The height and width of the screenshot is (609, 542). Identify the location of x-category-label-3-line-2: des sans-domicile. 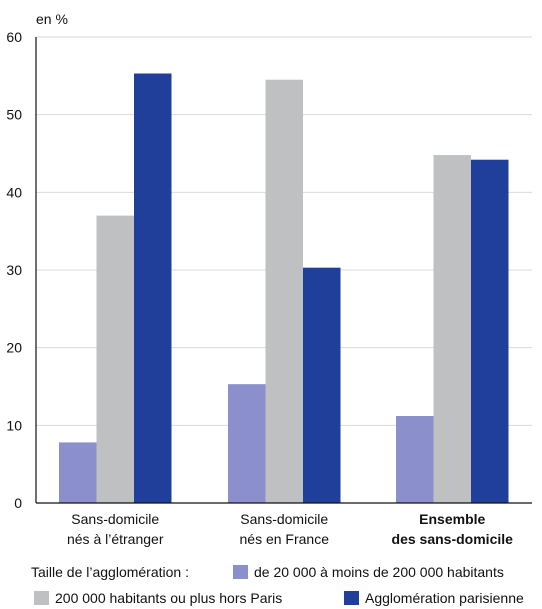
(453, 539).